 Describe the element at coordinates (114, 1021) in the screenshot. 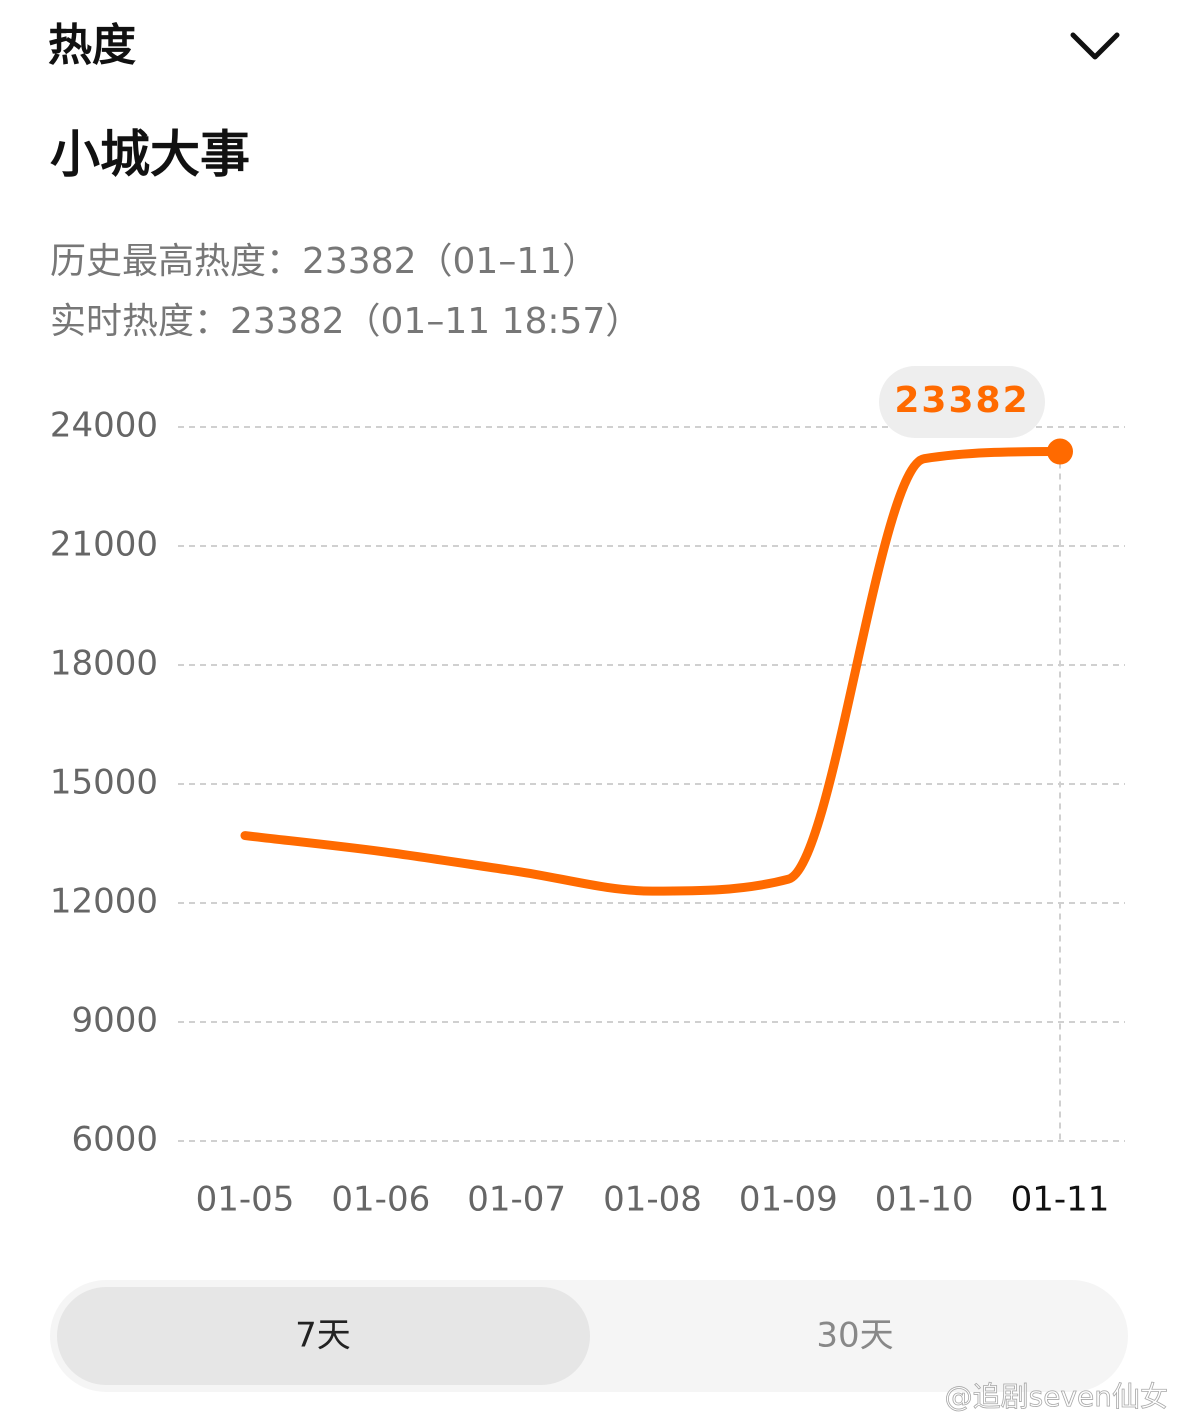

I see `y-tick-label: 9000` at that location.